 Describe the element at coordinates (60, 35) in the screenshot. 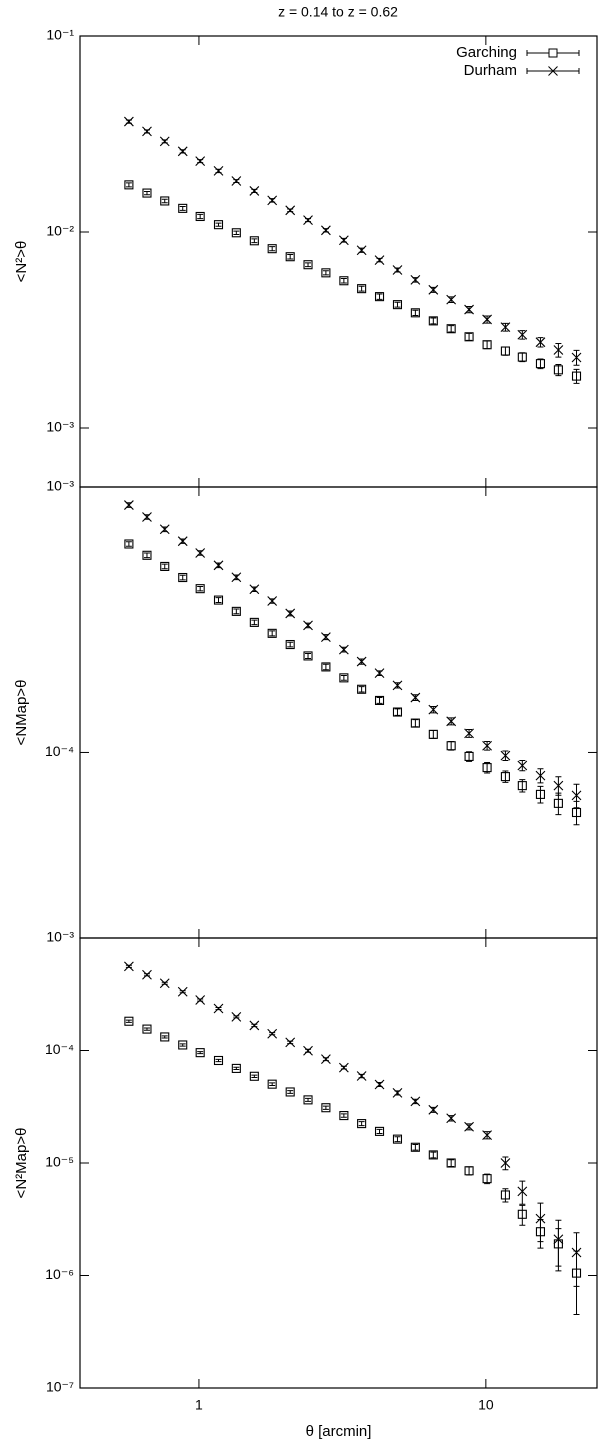

I see `y-tick-label: 10⁻¹` at that location.